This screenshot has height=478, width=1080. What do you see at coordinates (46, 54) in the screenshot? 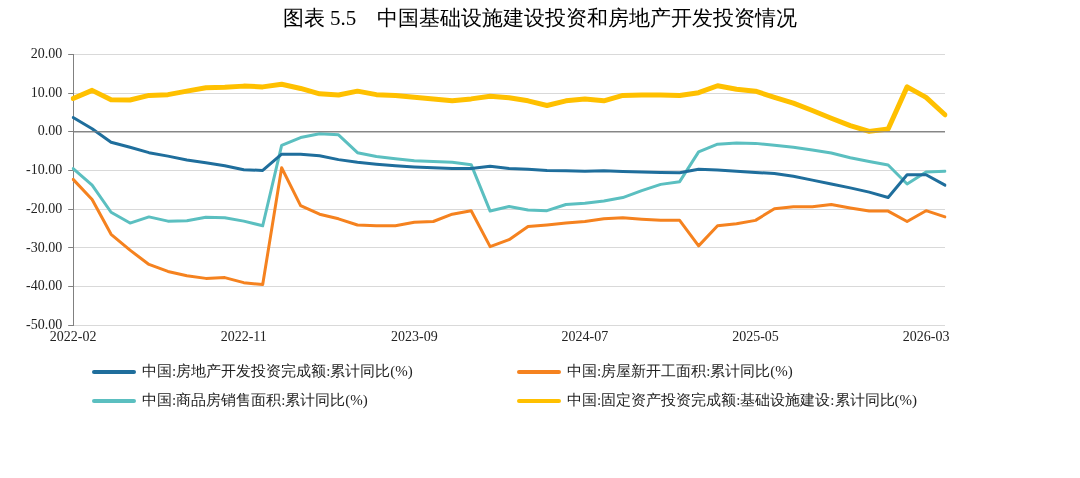
I see `y-tick-label: 20.00` at bounding box center [46, 54].